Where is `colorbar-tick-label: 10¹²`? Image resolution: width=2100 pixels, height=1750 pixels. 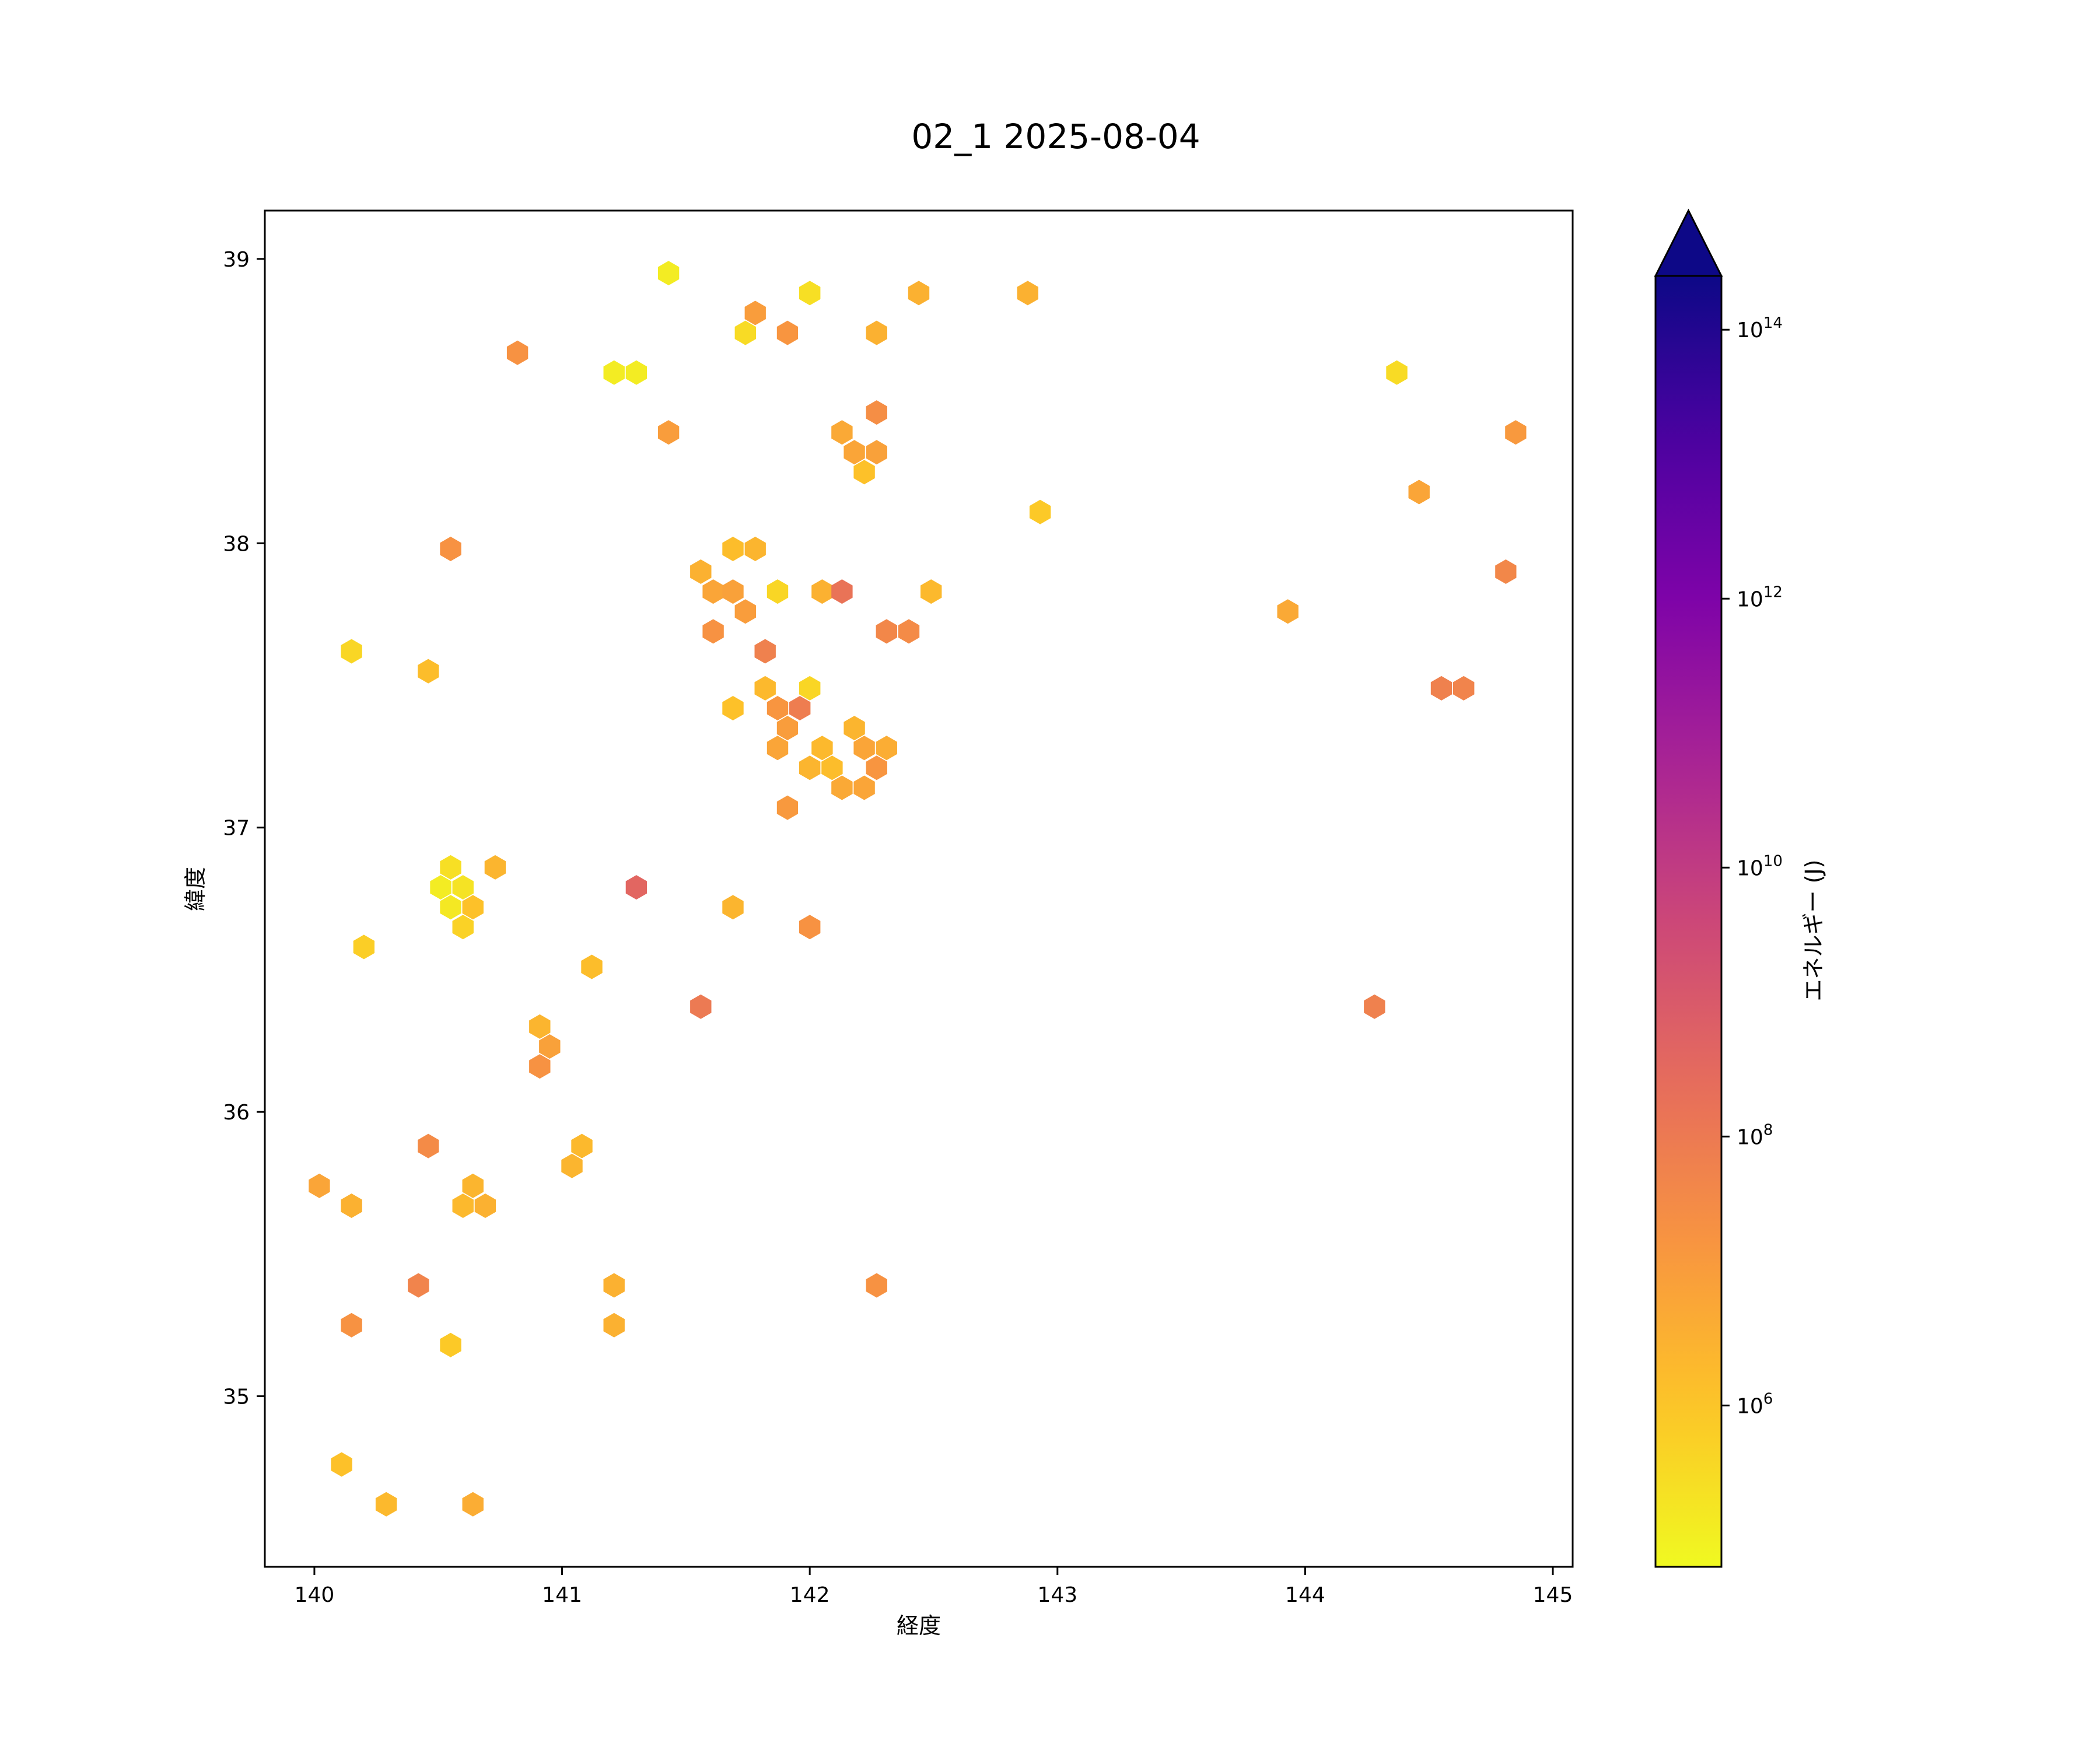
colorbar-tick-label: 10¹² is located at coordinates (1760, 597).